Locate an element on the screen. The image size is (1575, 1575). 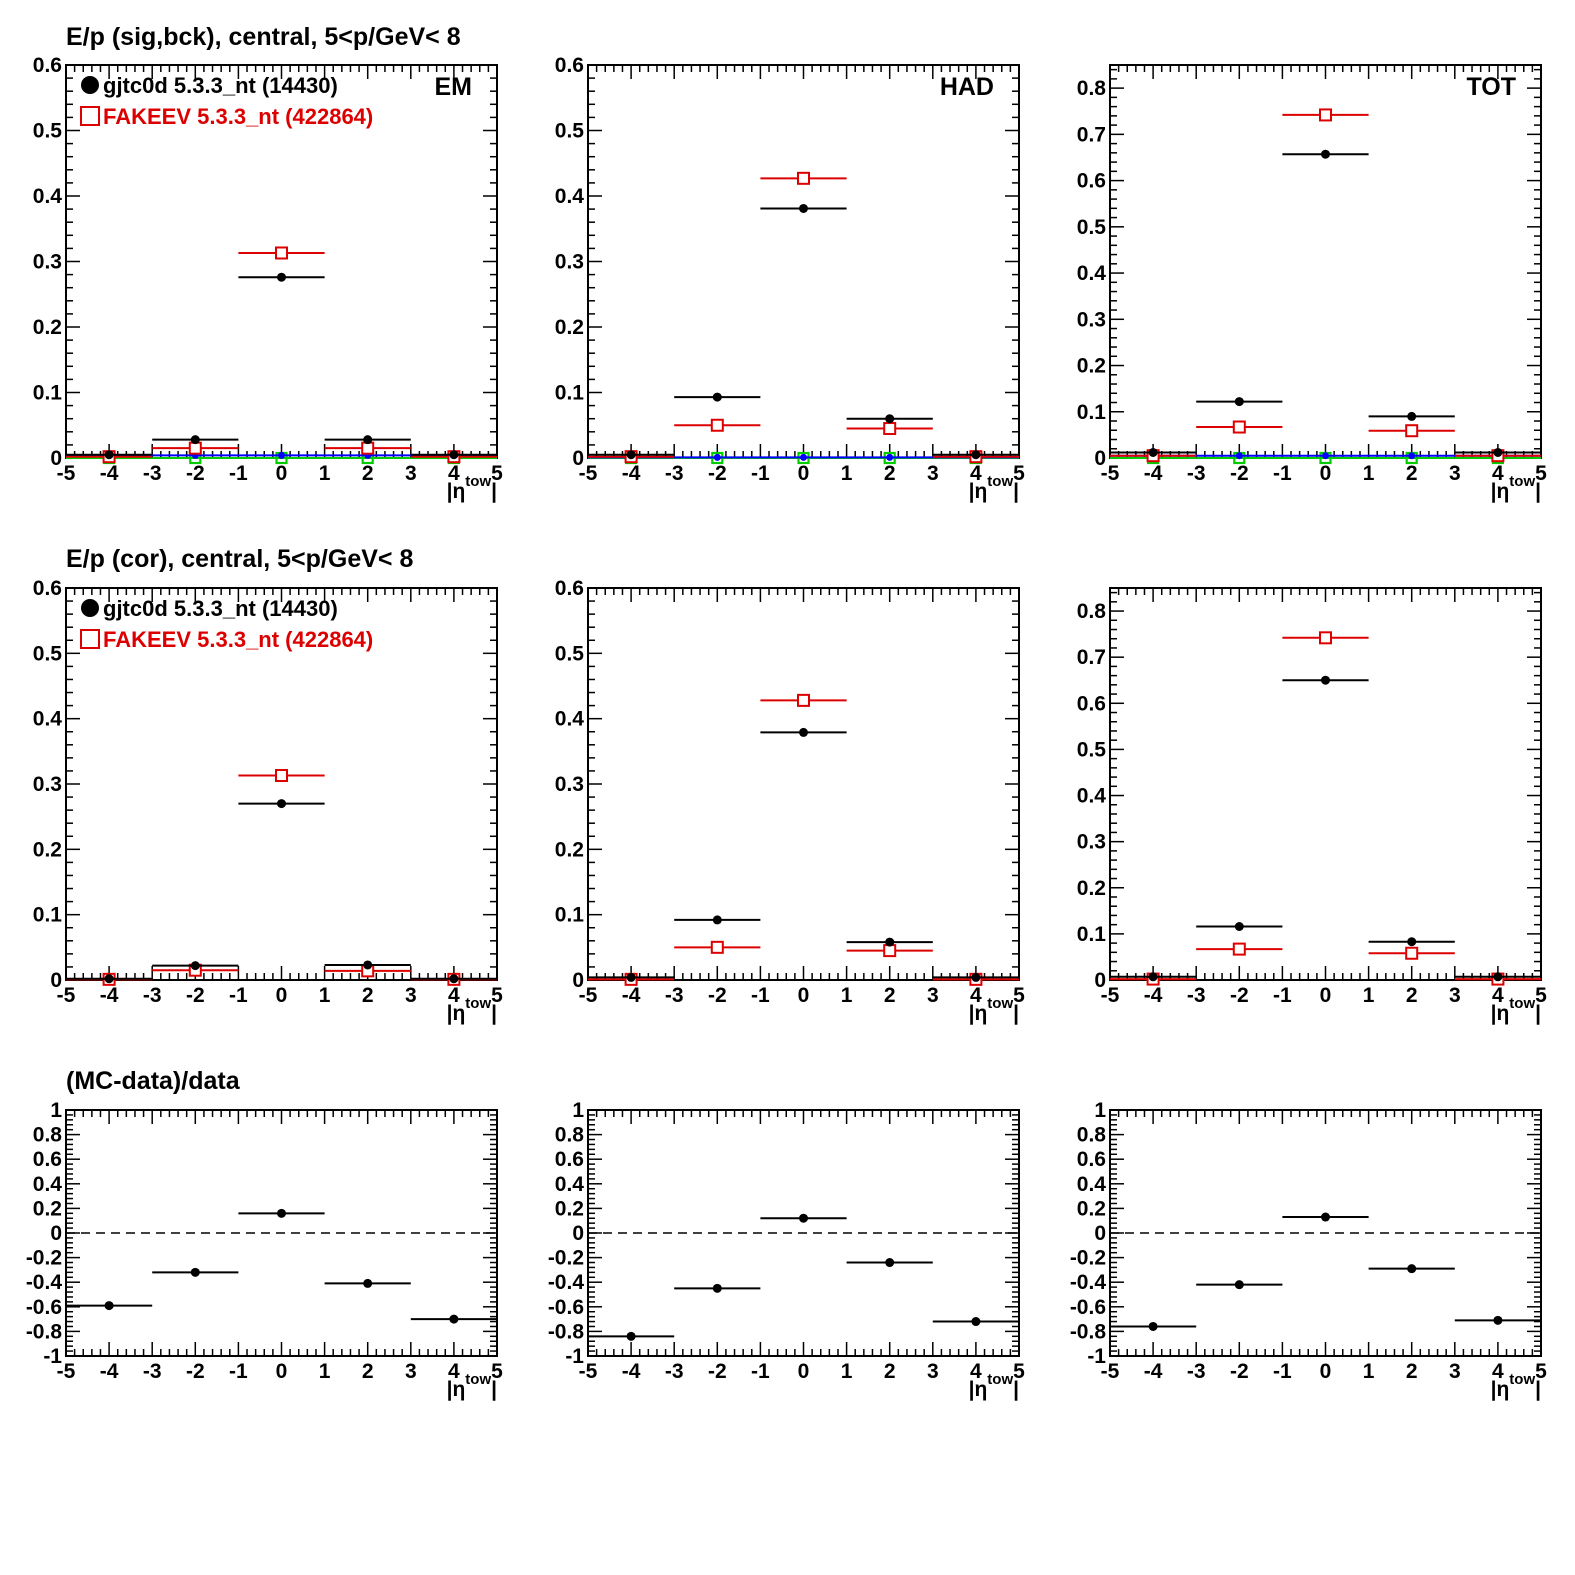
y-tick-label: 0.4 is located at coordinates (1092, 796).